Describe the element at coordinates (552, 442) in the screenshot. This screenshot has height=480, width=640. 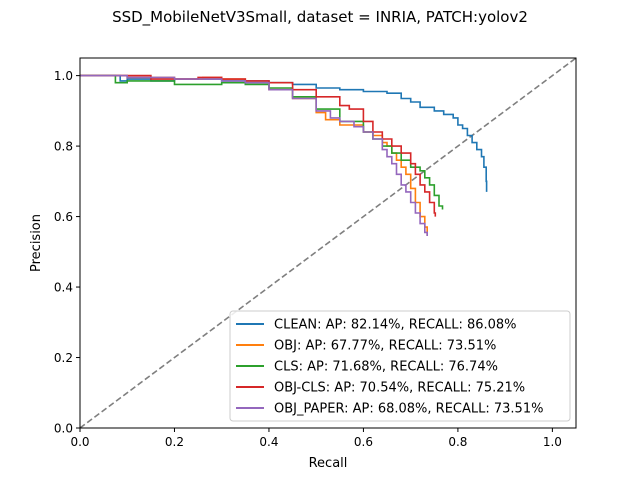
I see `x-tick-label: 1.0` at that location.